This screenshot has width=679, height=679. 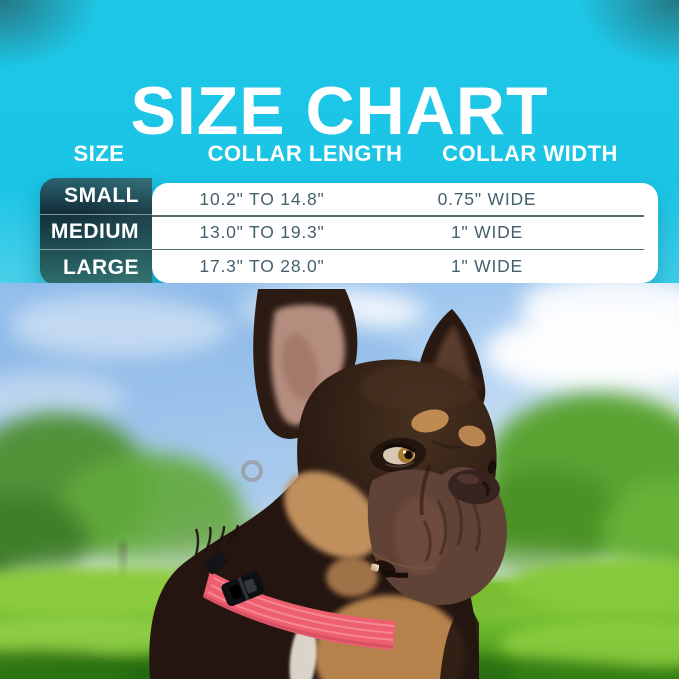 What do you see at coordinates (530, 153) in the screenshot?
I see `column-header-width: COLLAR WIDTH` at bounding box center [530, 153].